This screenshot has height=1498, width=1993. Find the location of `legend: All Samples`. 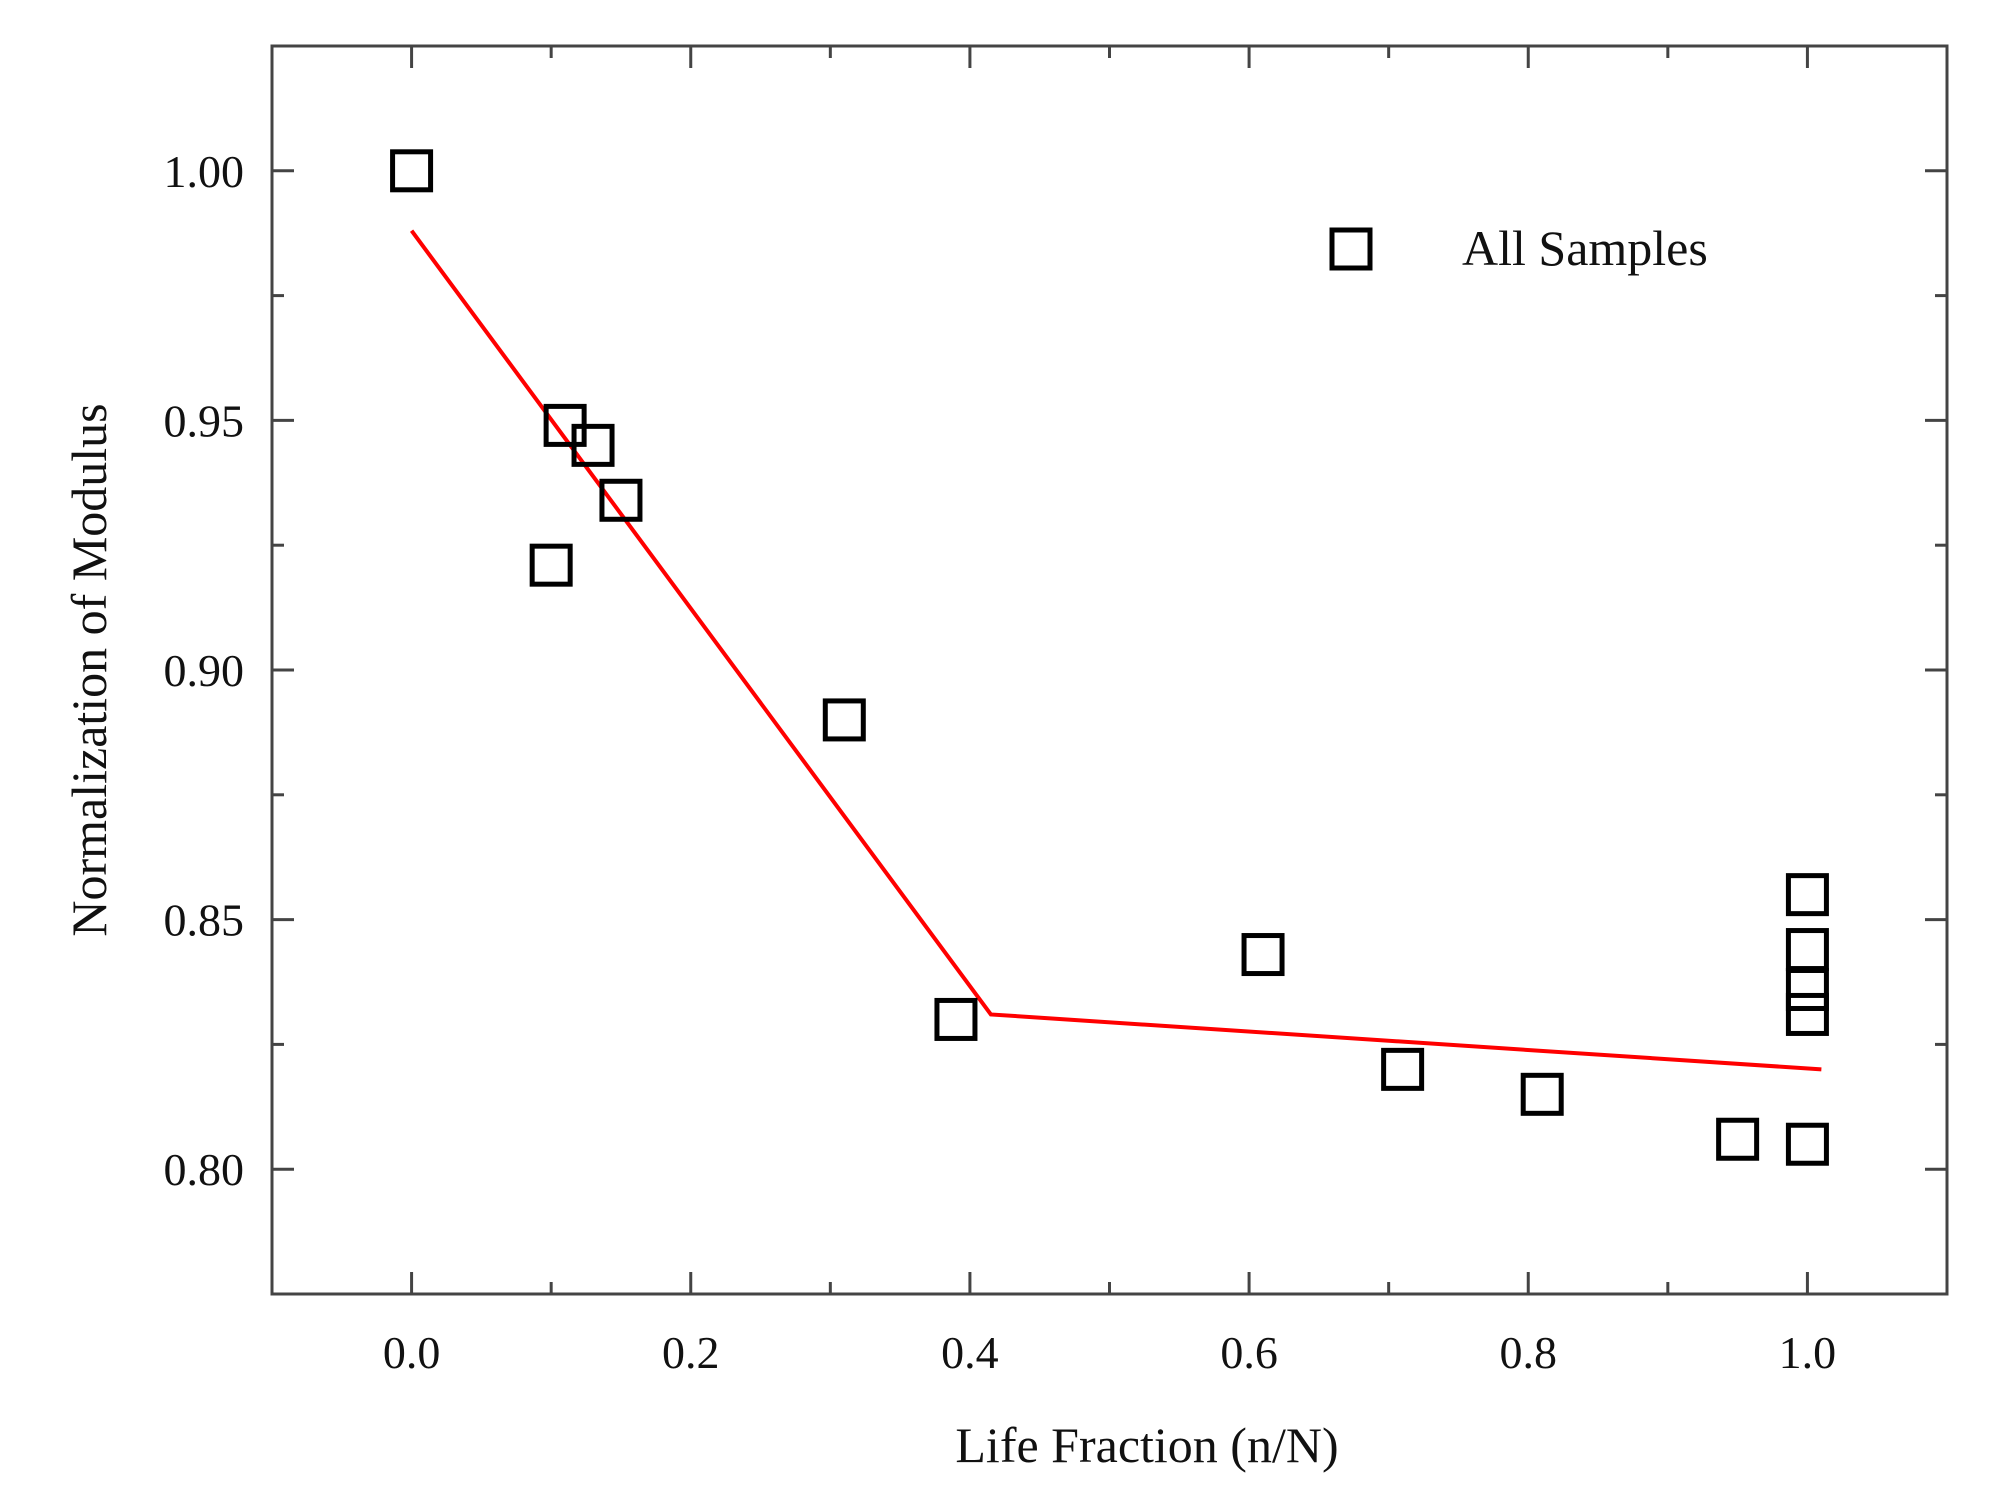

legend: All Samples is located at coordinates (1518, 248).